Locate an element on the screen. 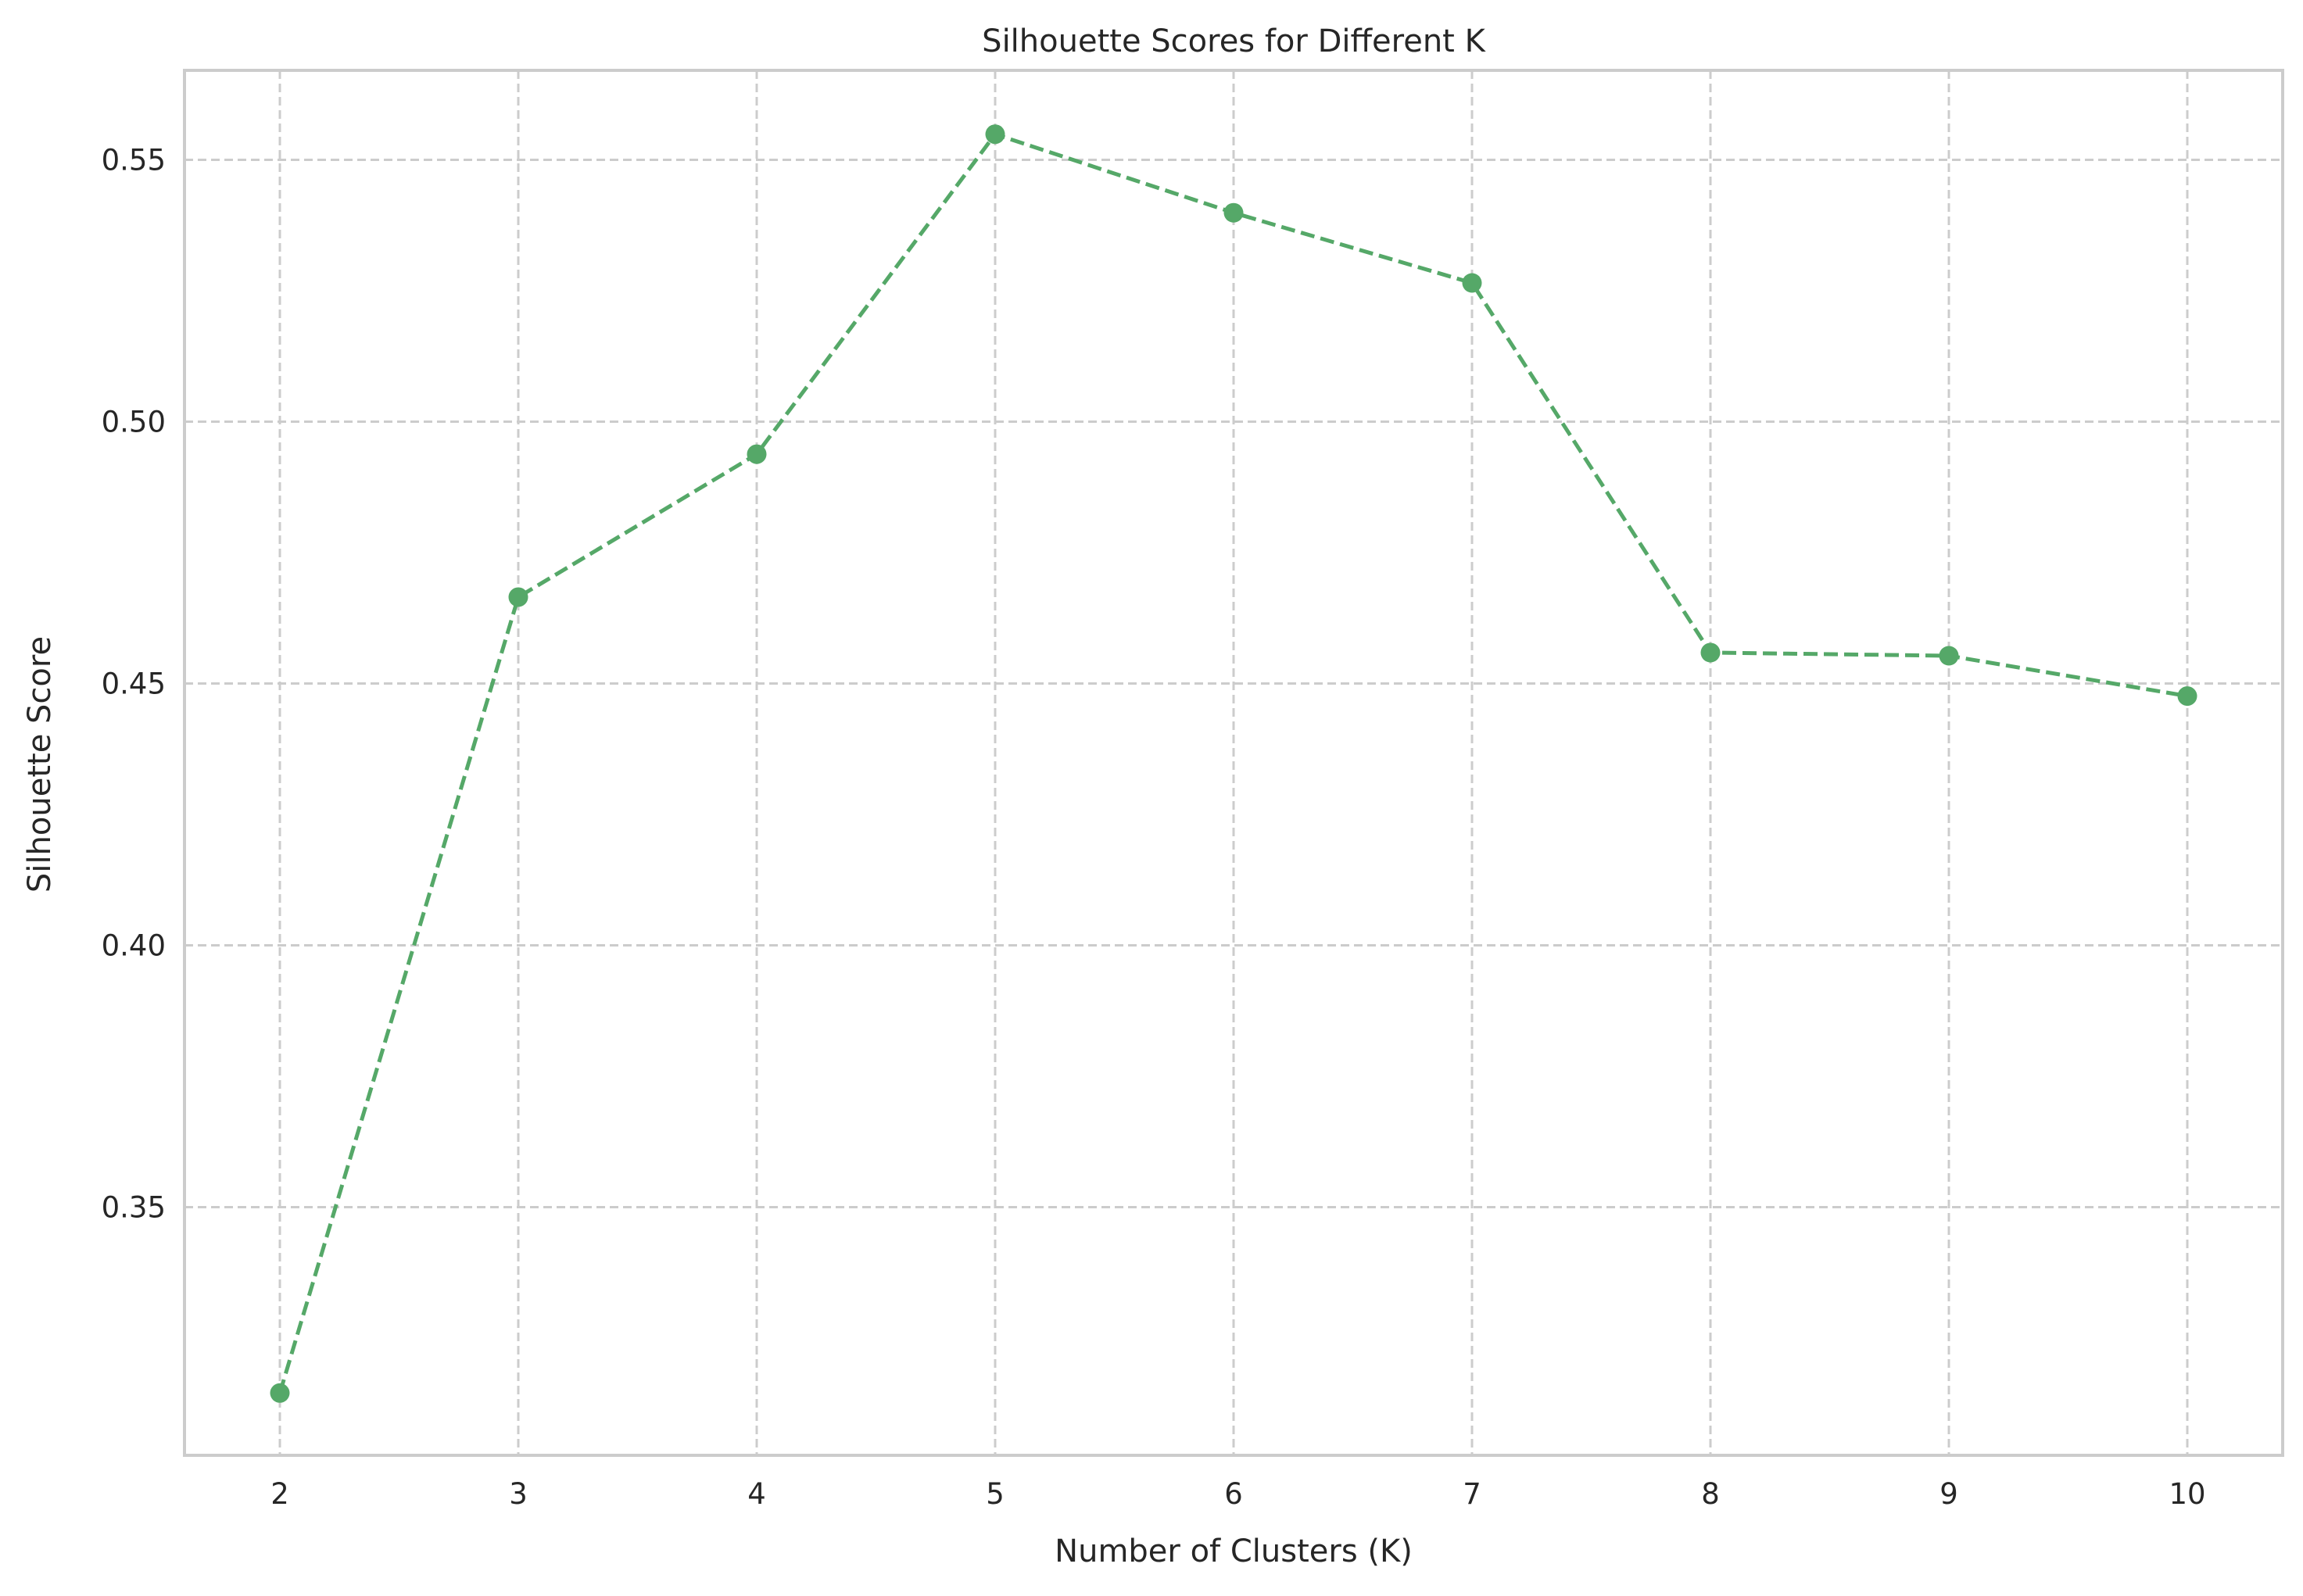 The width and height of the screenshot is (2303, 1596). x-axis-label: Number of Clusters (K) is located at coordinates (1234, 1551).